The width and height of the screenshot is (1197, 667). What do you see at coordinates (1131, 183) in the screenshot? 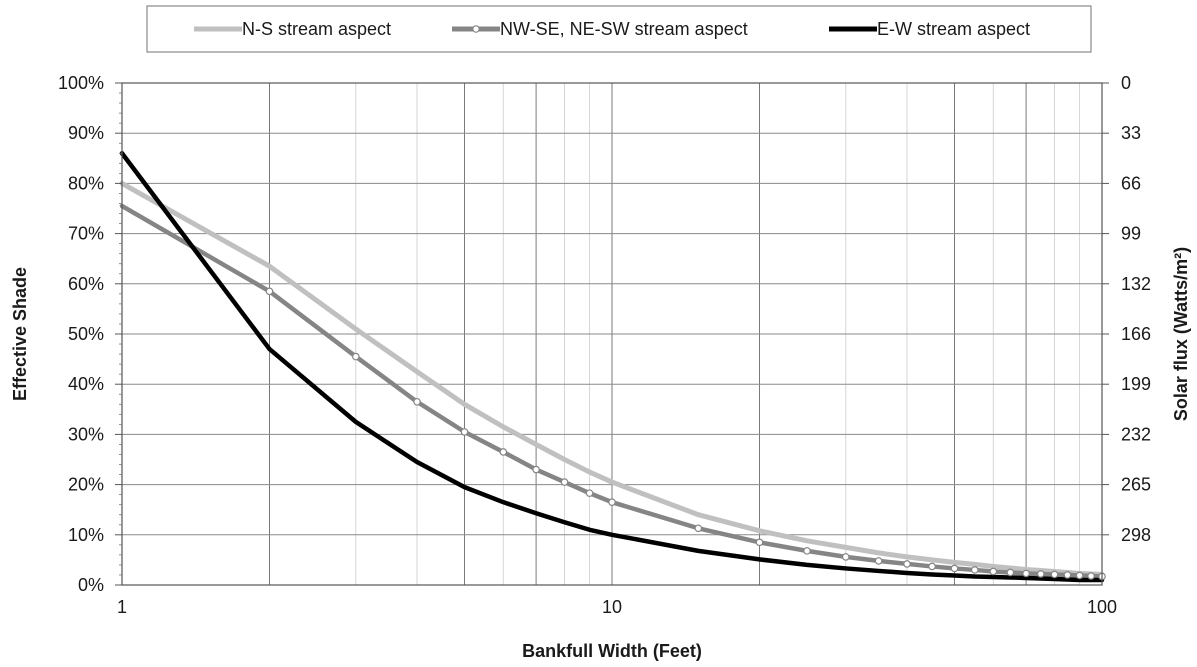
I see `y2-tick-label: 66` at bounding box center [1131, 183].